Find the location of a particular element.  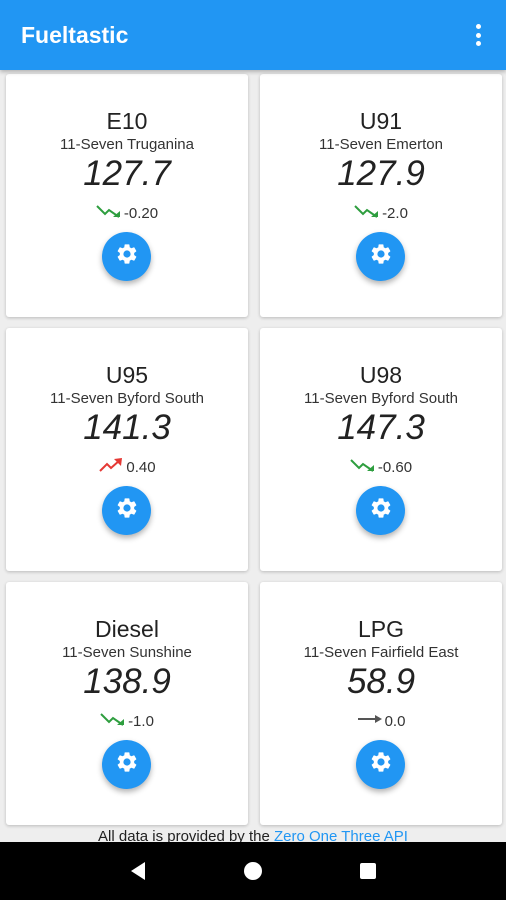

station-name: 11-Seven Truganina is located at coordinates (127, 144).